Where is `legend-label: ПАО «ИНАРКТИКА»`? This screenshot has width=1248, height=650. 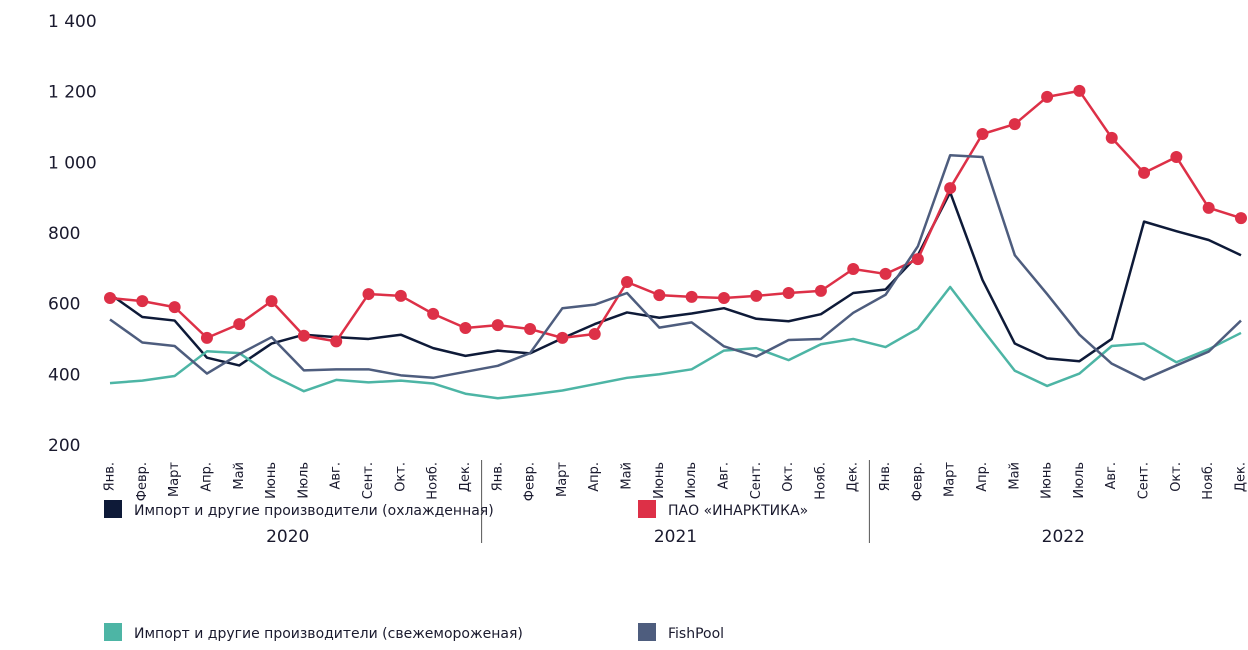 legend-label: ПАО «ИНАРКТИКА» is located at coordinates (738, 511).